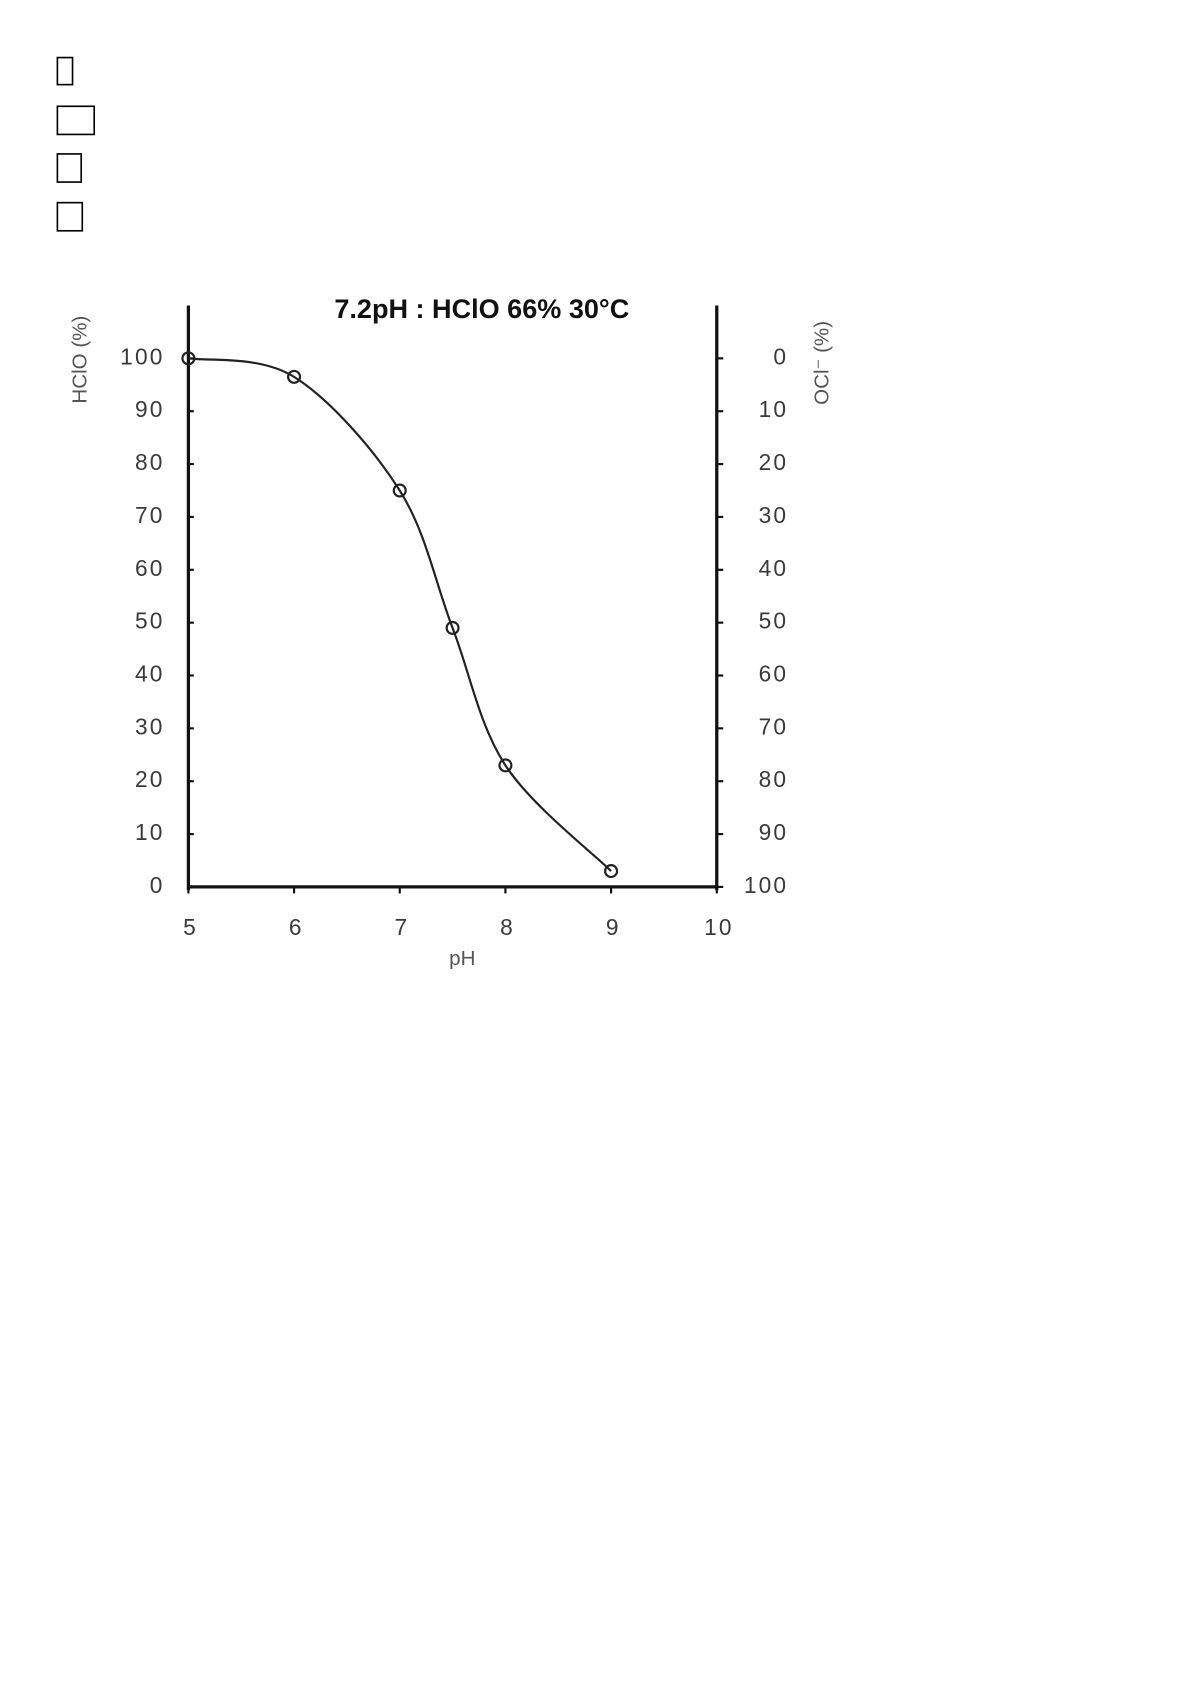  What do you see at coordinates (150, 726) in the screenshot?
I see `y-tick-label: 30` at bounding box center [150, 726].